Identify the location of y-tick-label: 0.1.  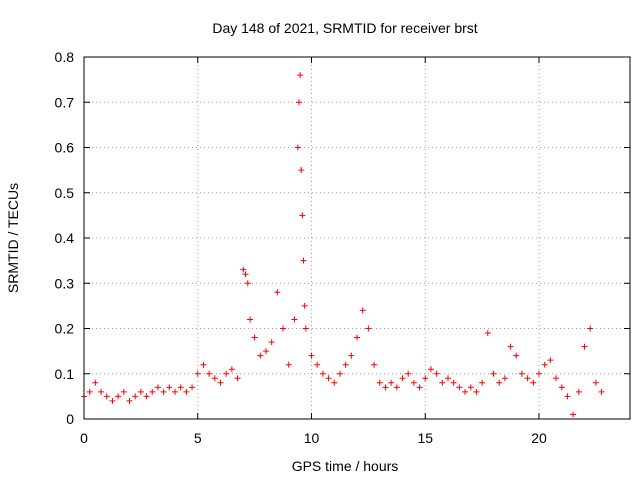
(65, 374).